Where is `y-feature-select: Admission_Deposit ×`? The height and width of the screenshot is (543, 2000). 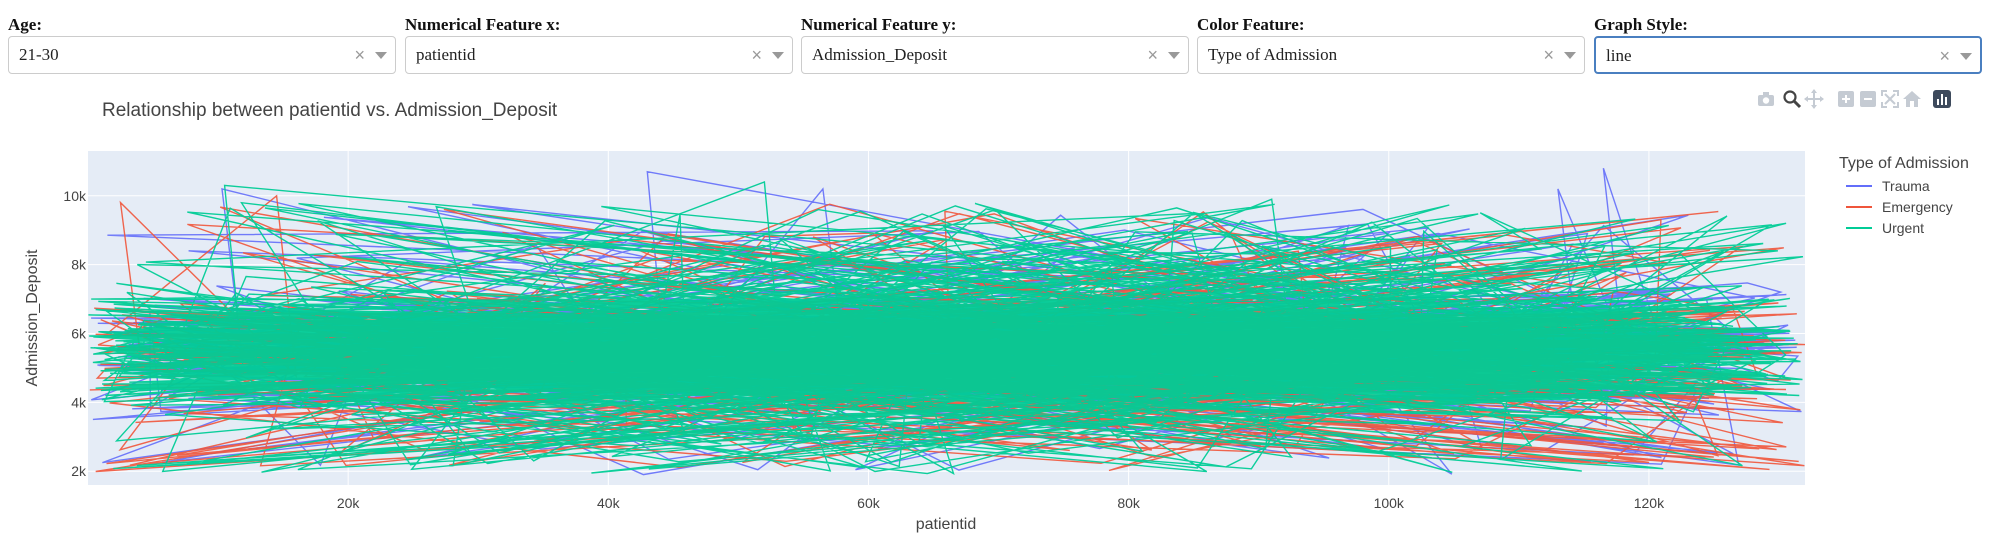 y-feature-select: Admission_Deposit × is located at coordinates (995, 55).